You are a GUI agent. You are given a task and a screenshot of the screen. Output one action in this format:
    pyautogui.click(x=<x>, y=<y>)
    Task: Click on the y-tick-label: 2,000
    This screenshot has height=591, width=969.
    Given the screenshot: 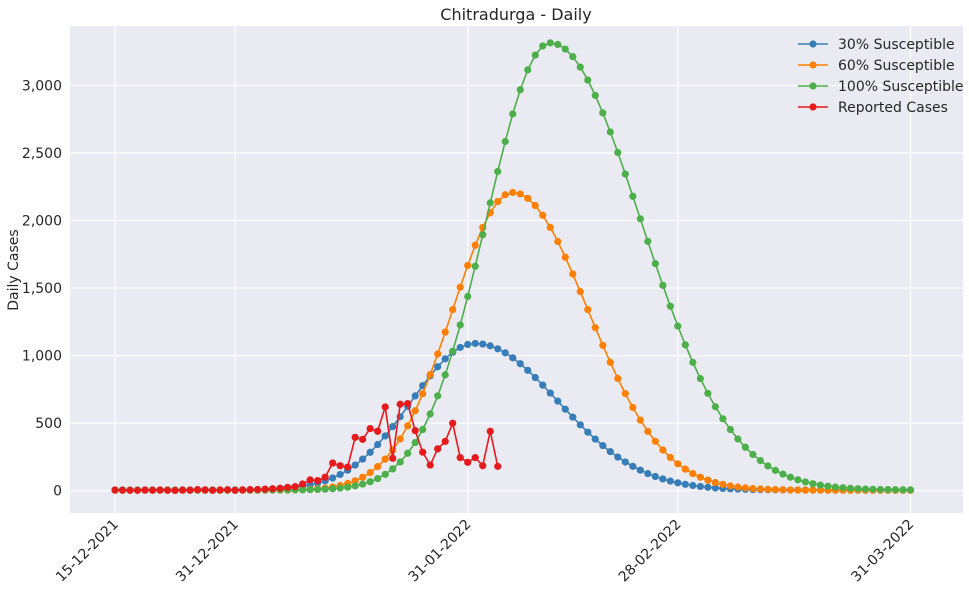 What is the action you would take?
    pyautogui.click(x=42, y=222)
    